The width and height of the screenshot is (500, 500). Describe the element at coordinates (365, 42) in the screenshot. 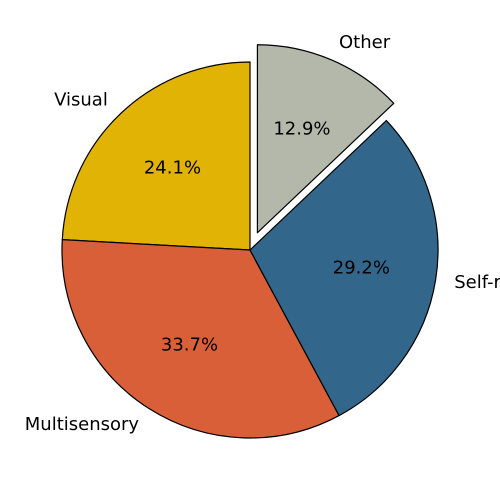

I see `category-label-other: Other` at that location.